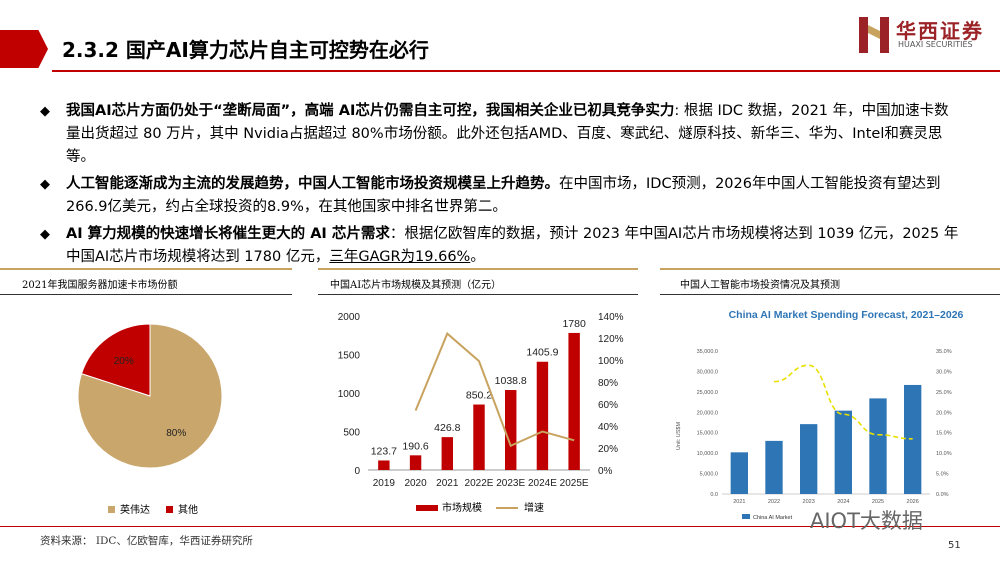 This screenshot has height=562, width=1000. What do you see at coordinates (611, 339) in the screenshot?
I see `y2-tick-label: 120%` at bounding box center [611, 339].